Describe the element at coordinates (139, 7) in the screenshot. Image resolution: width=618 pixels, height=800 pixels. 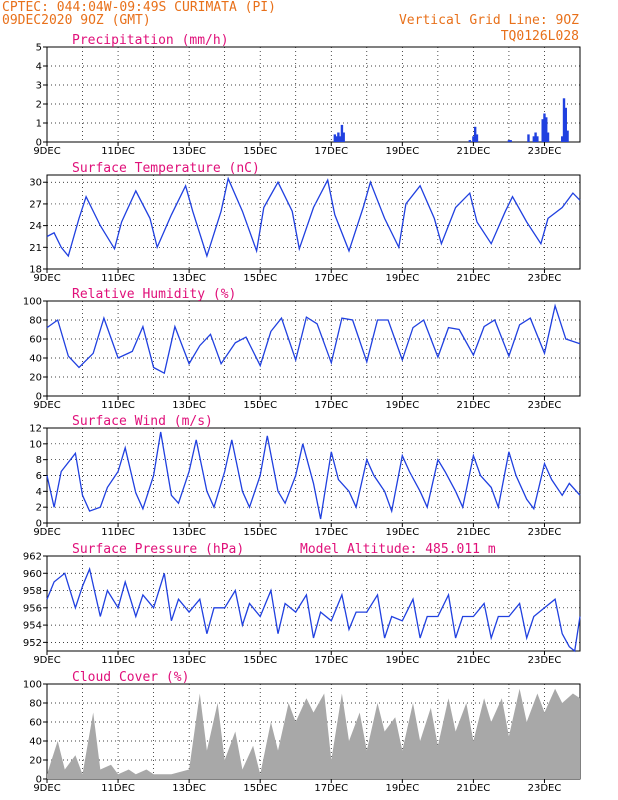
I see `header-station: CPTEC: 044:04W-09:49S CURIMATA (PI)` at that location.